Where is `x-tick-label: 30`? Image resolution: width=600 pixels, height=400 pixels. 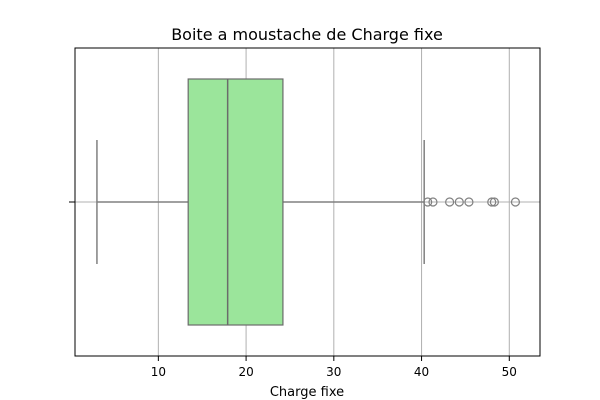 x-tick-label: 30 is located at coordinates (333, 372).